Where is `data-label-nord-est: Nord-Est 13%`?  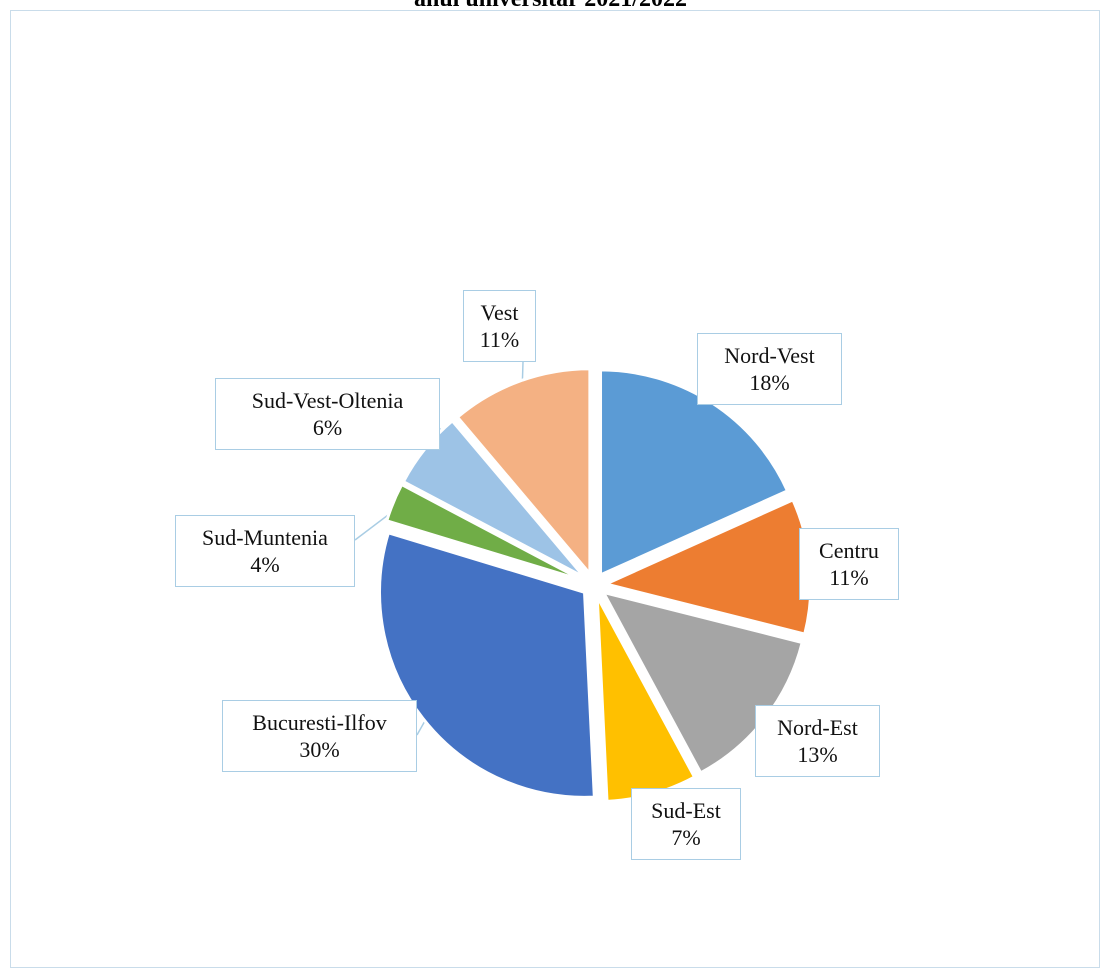 data-label-nord-est: Nord-Est 13% is located at coordinates (817, 741).